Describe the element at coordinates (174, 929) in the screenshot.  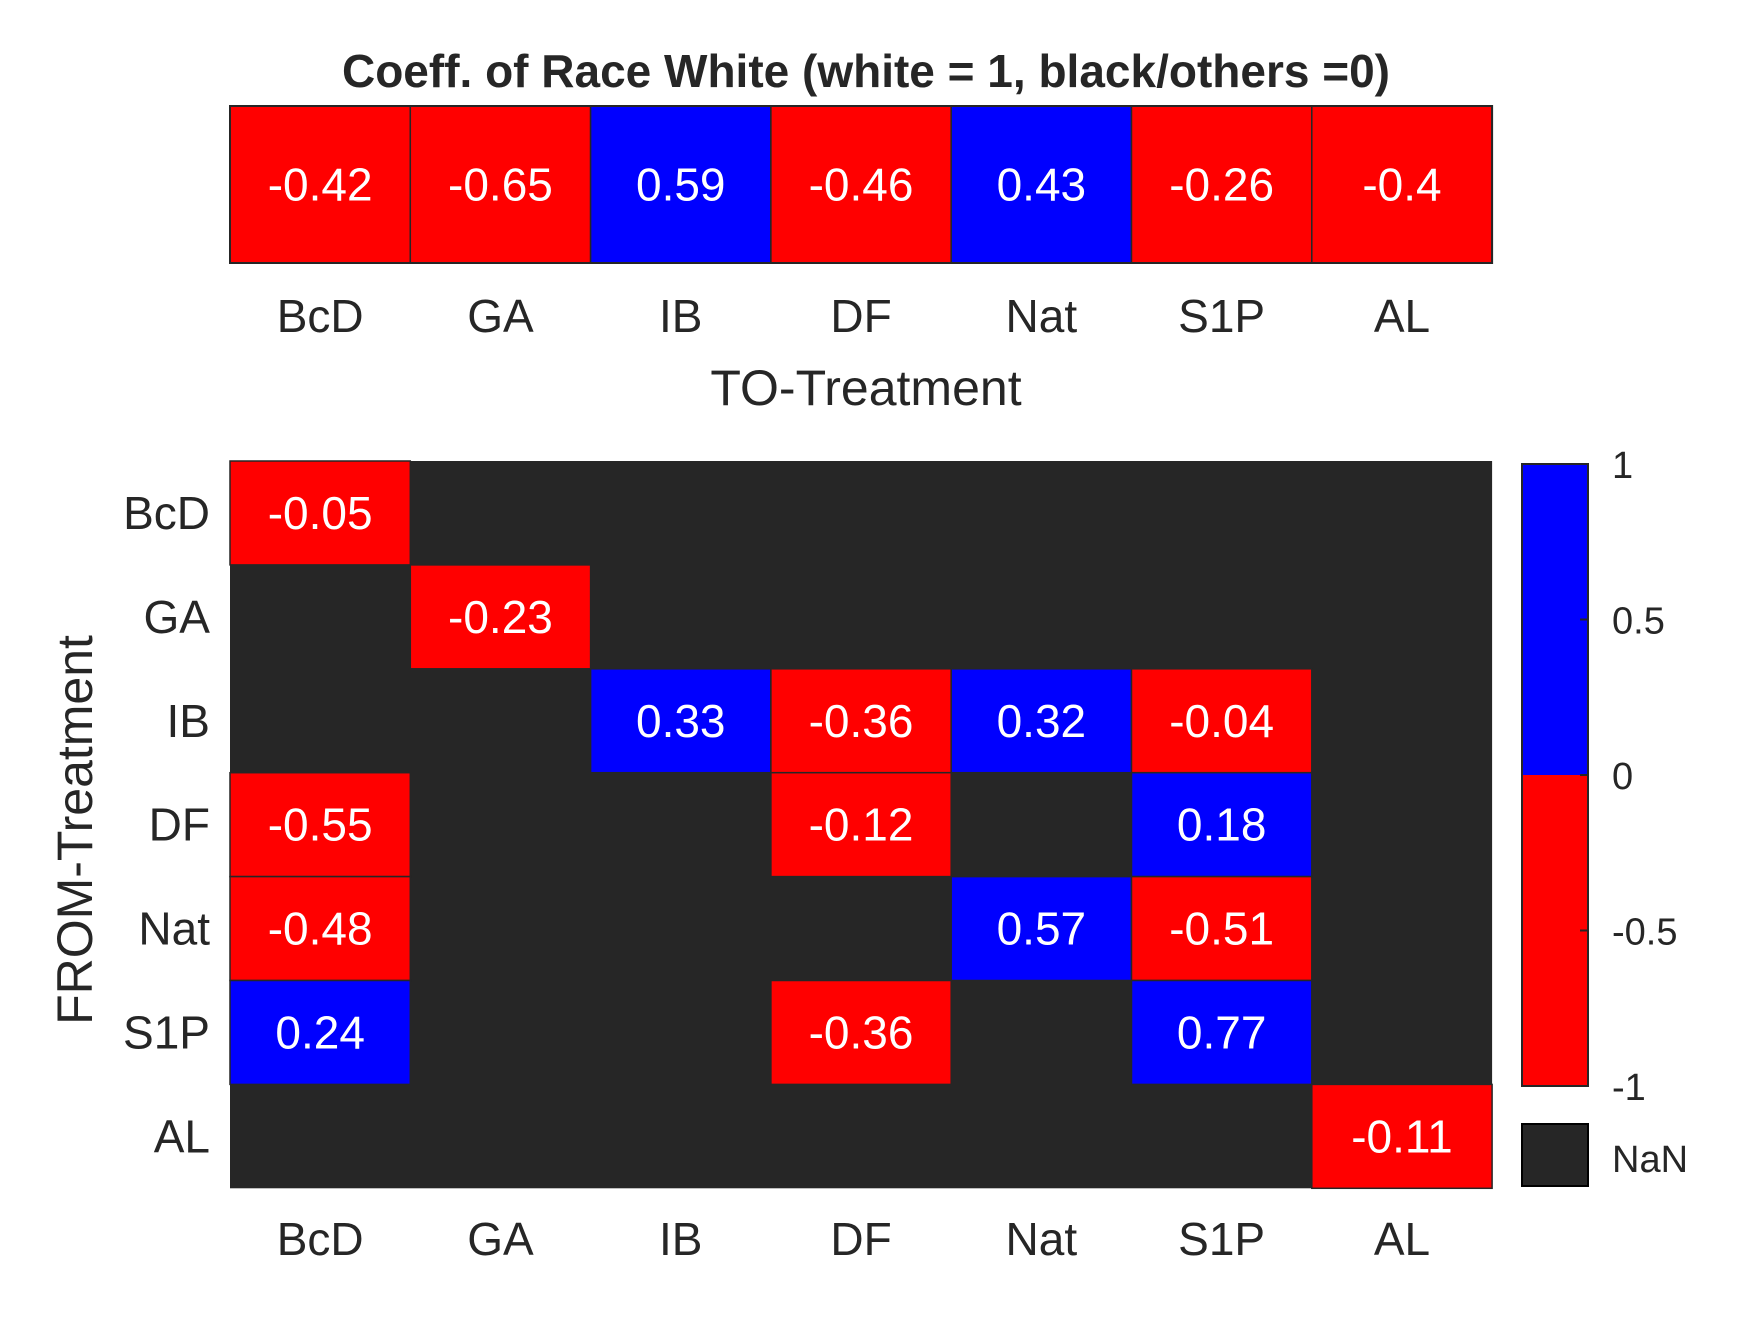
I see `bottom-y-tick-Nat: Nat` at that location.